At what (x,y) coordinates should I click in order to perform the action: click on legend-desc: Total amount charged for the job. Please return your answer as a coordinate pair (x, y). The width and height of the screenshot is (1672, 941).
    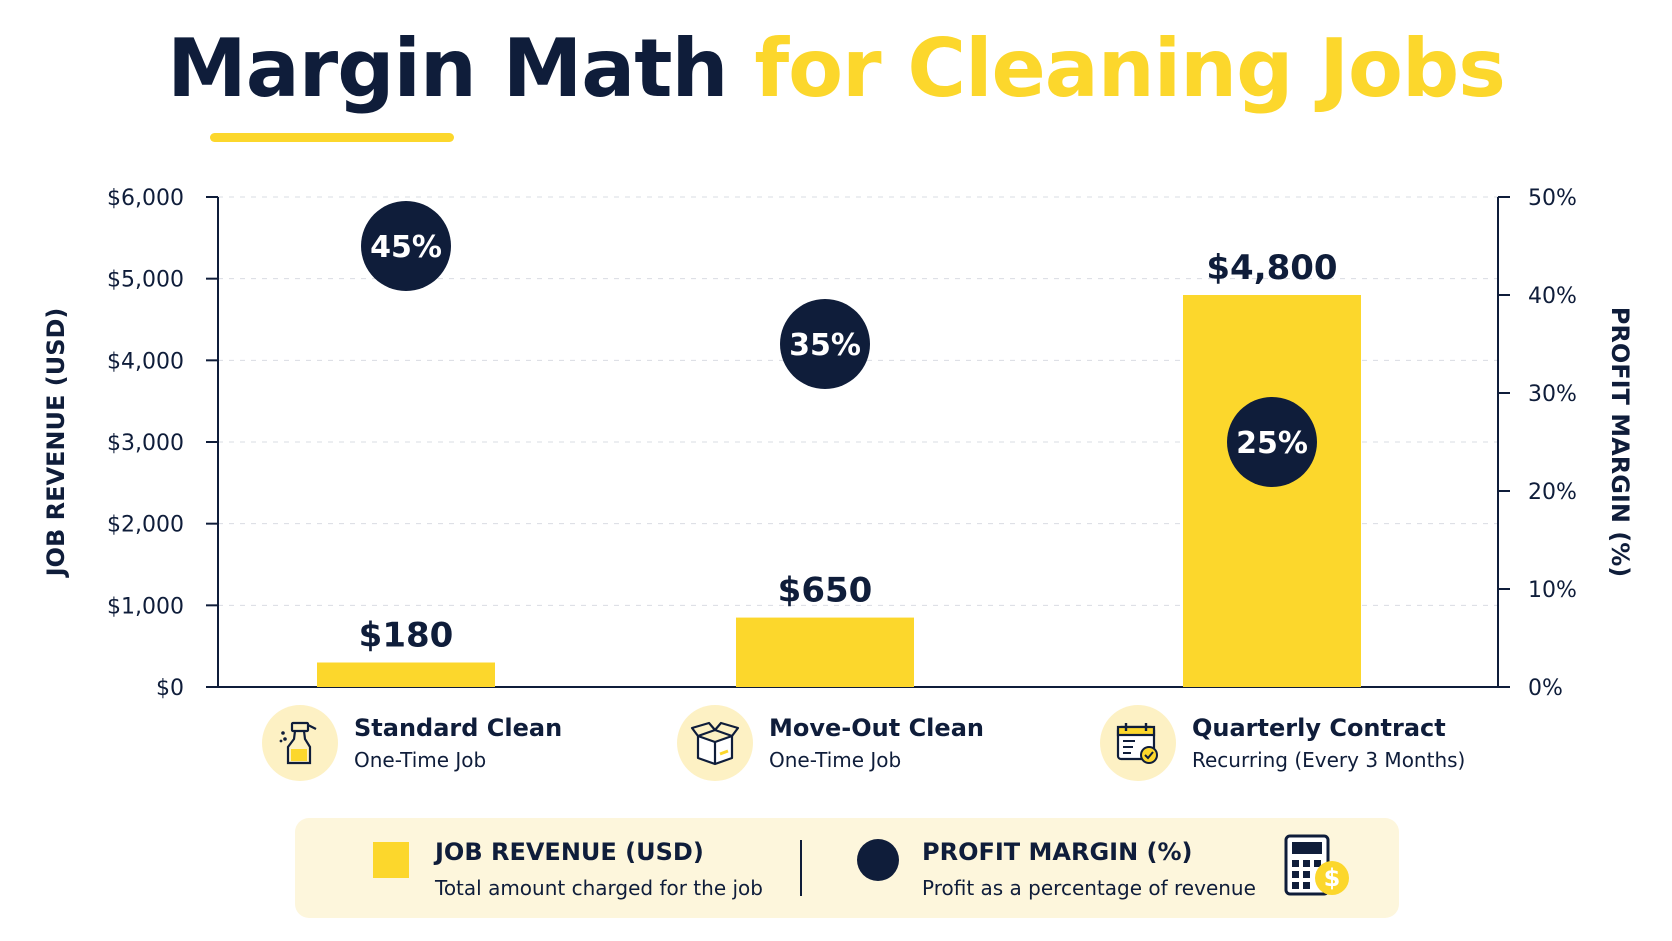
    Looking at the image, I should click on (599, 888).